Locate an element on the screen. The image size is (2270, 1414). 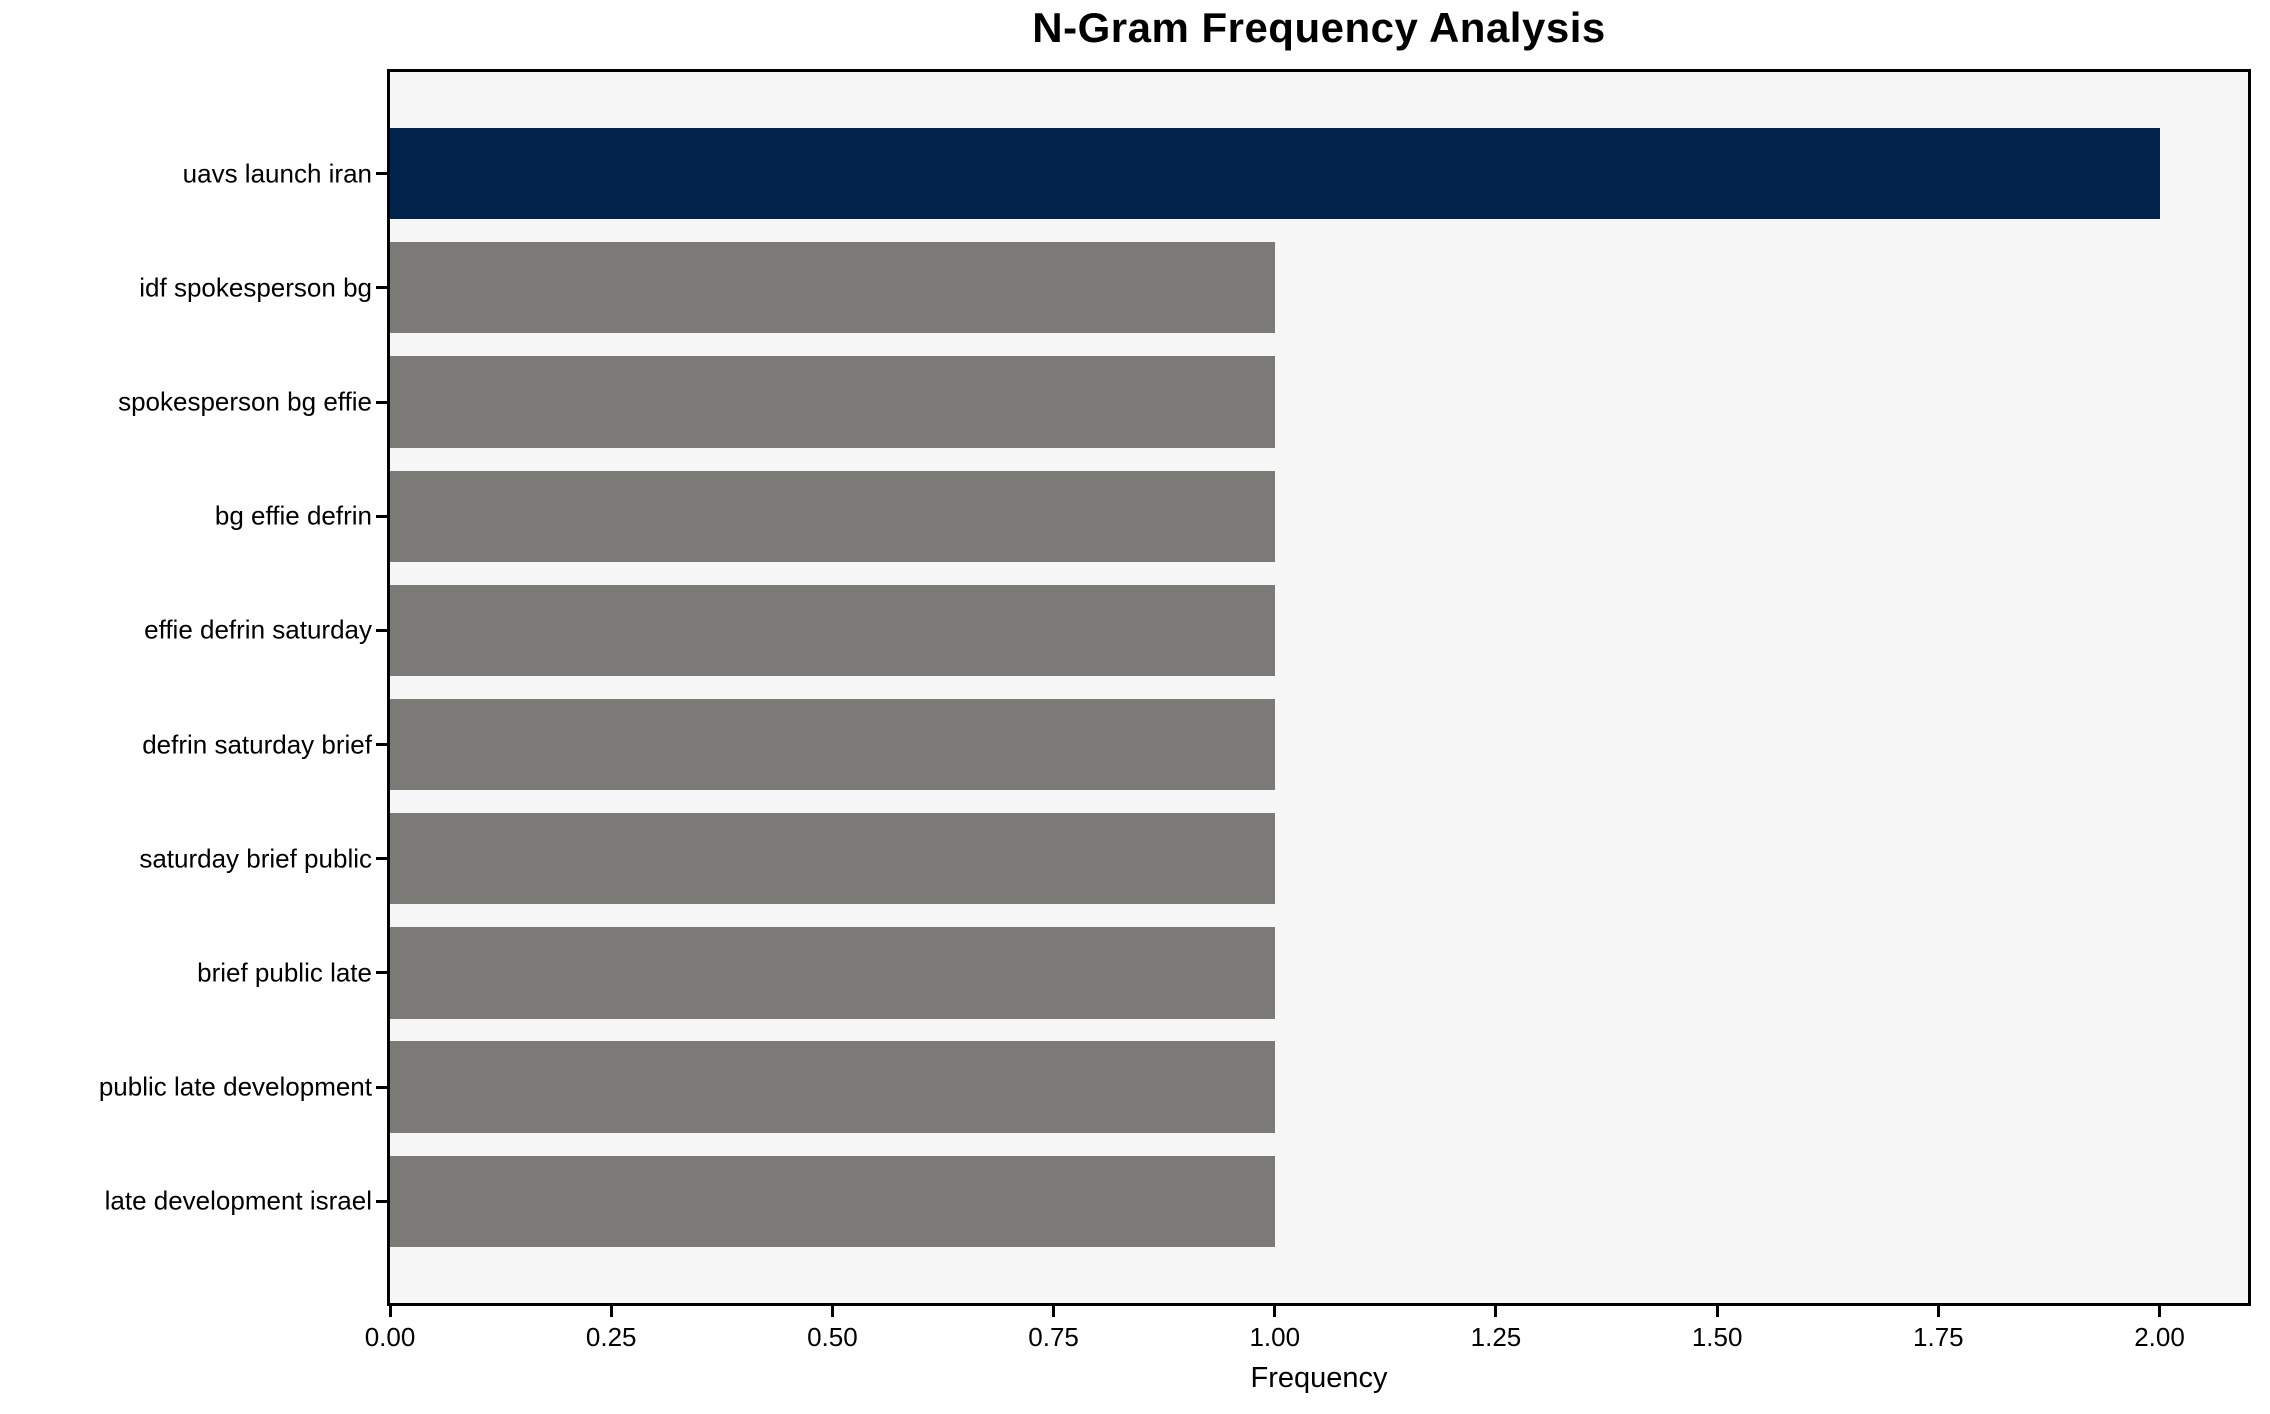
x-tick-label-8: 2.00 is located at coordinates (2159, 1337).